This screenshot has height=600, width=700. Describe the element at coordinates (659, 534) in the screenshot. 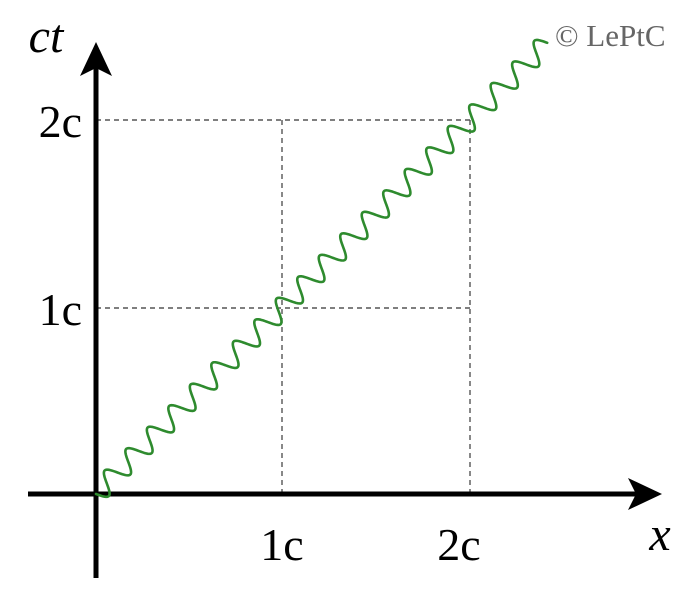

I see `x-axis-title: x` at that location.